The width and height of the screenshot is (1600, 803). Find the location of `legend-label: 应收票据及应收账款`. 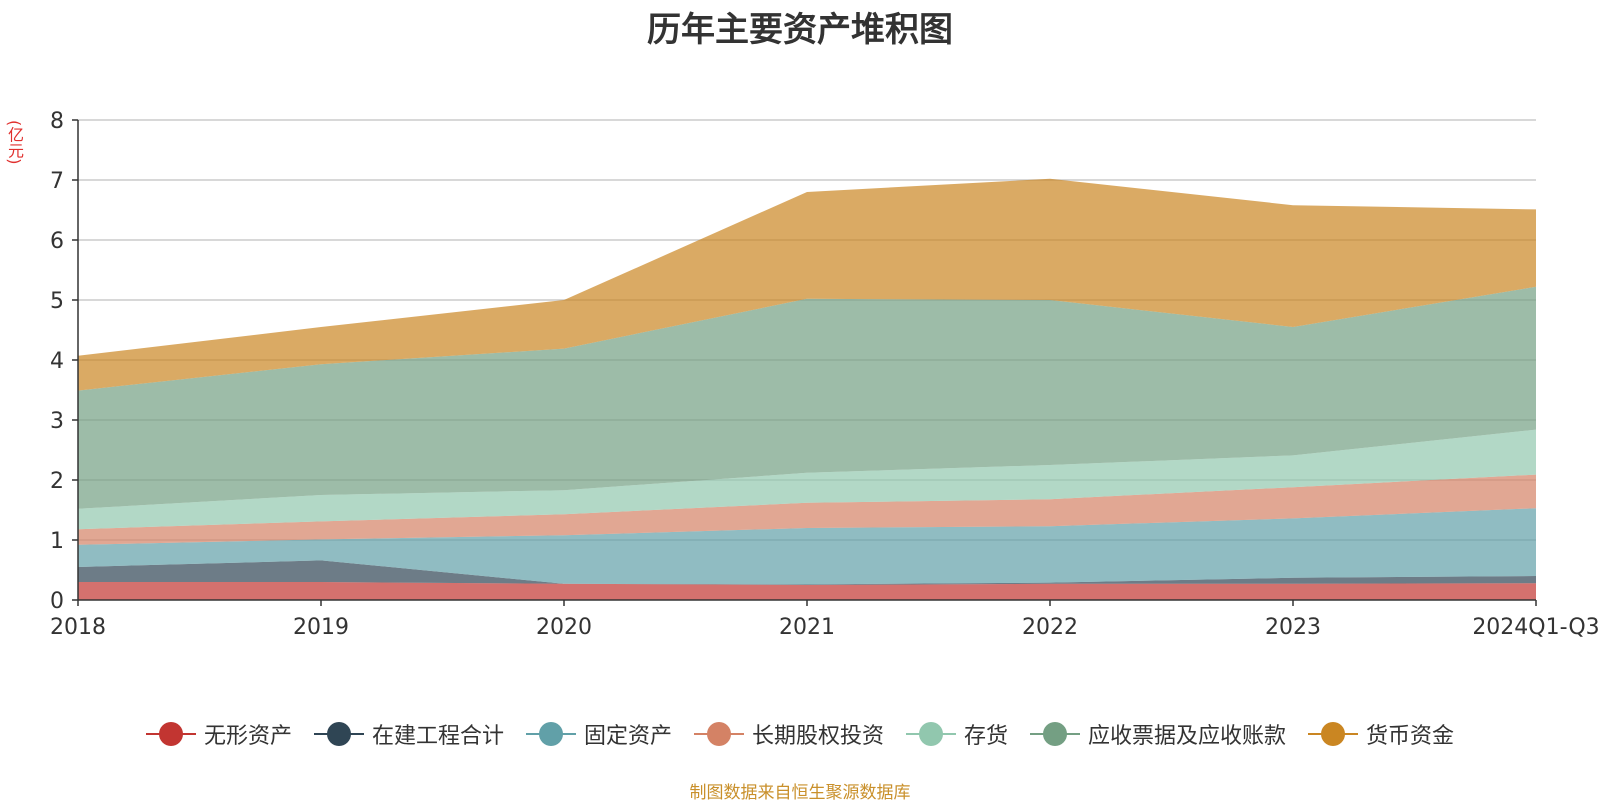

legend-label: 应收票据及应收账款 is located at coordinates (1187, 736).